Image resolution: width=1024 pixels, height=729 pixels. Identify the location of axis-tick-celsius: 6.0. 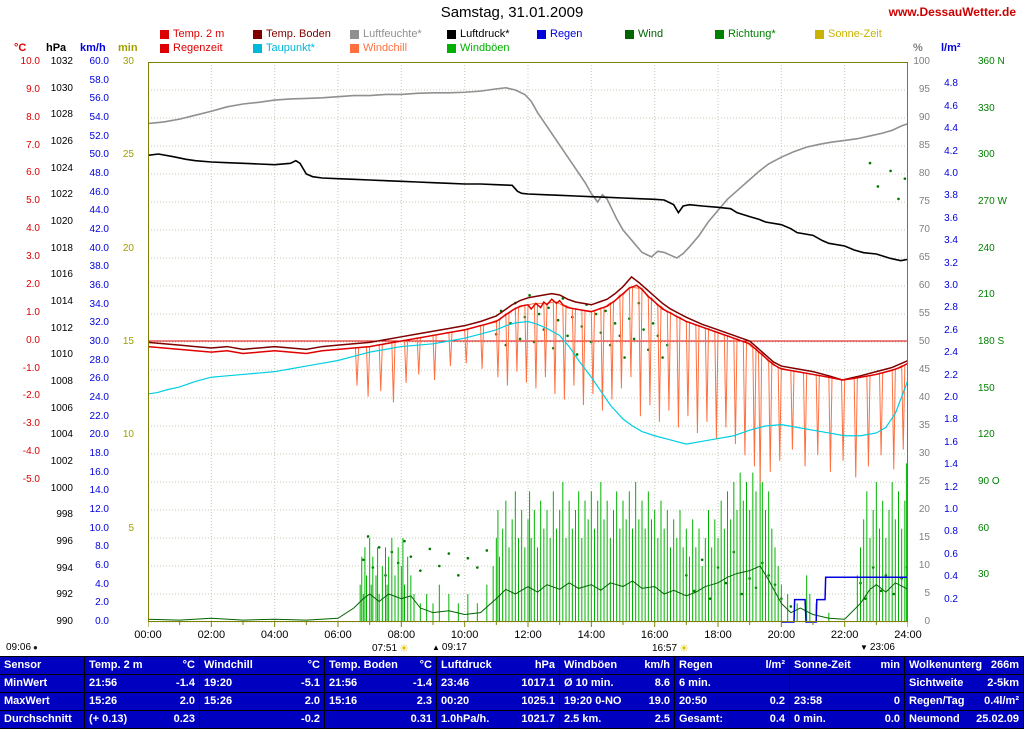
(33, 173).